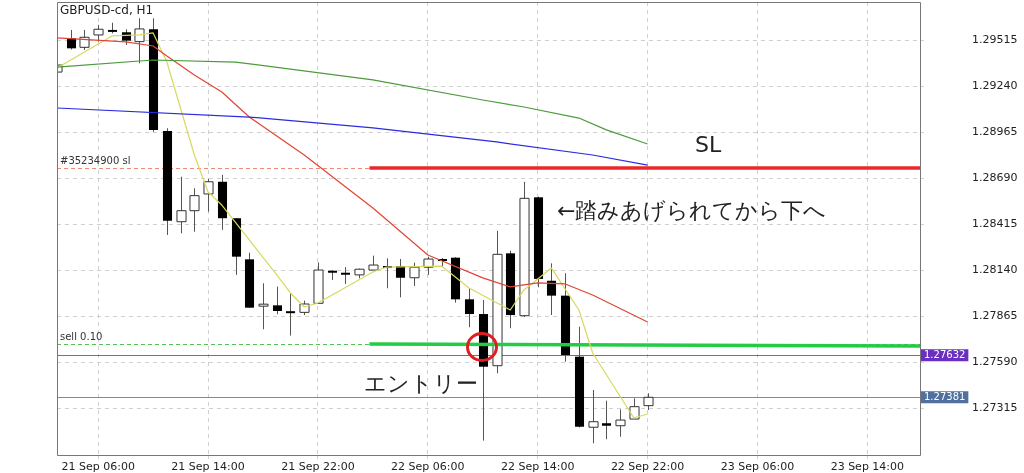 The height and width of the screenshot is (473, 1024). I want to click on y-tick-label: 1.28415, so click(995, 224).